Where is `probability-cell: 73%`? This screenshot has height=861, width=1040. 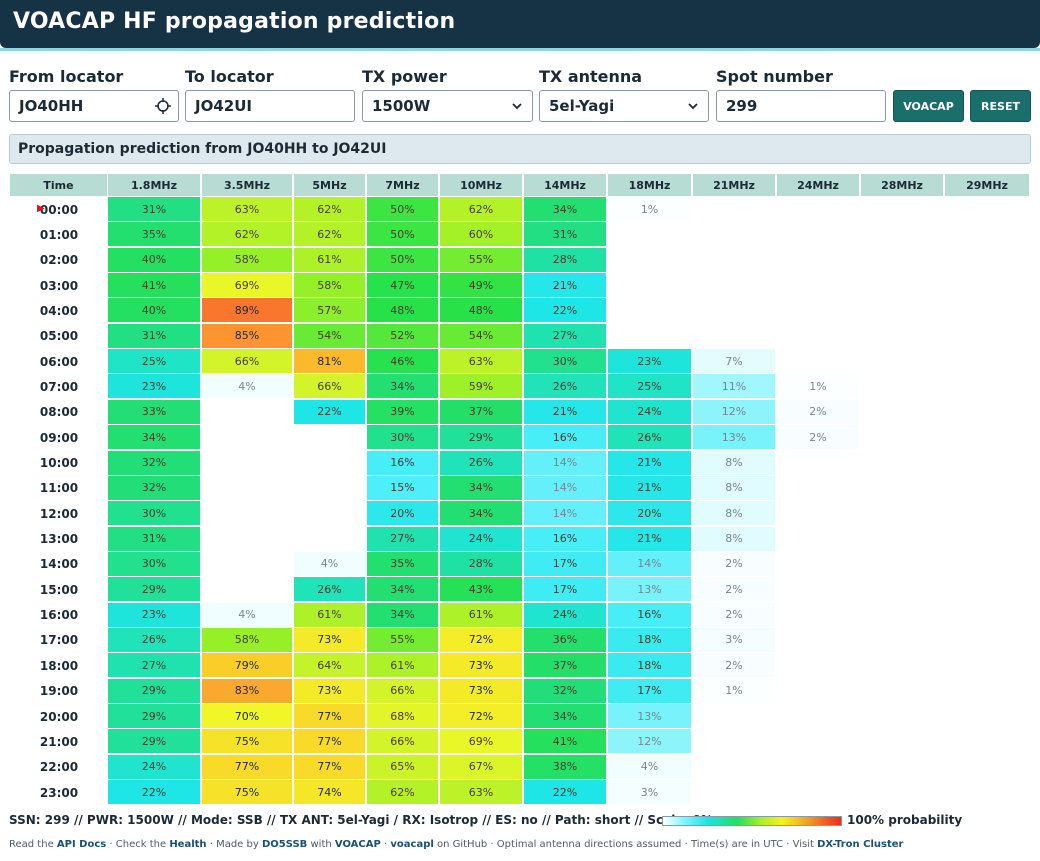 probability-cell: 73% is located at coordinates (481, 690).